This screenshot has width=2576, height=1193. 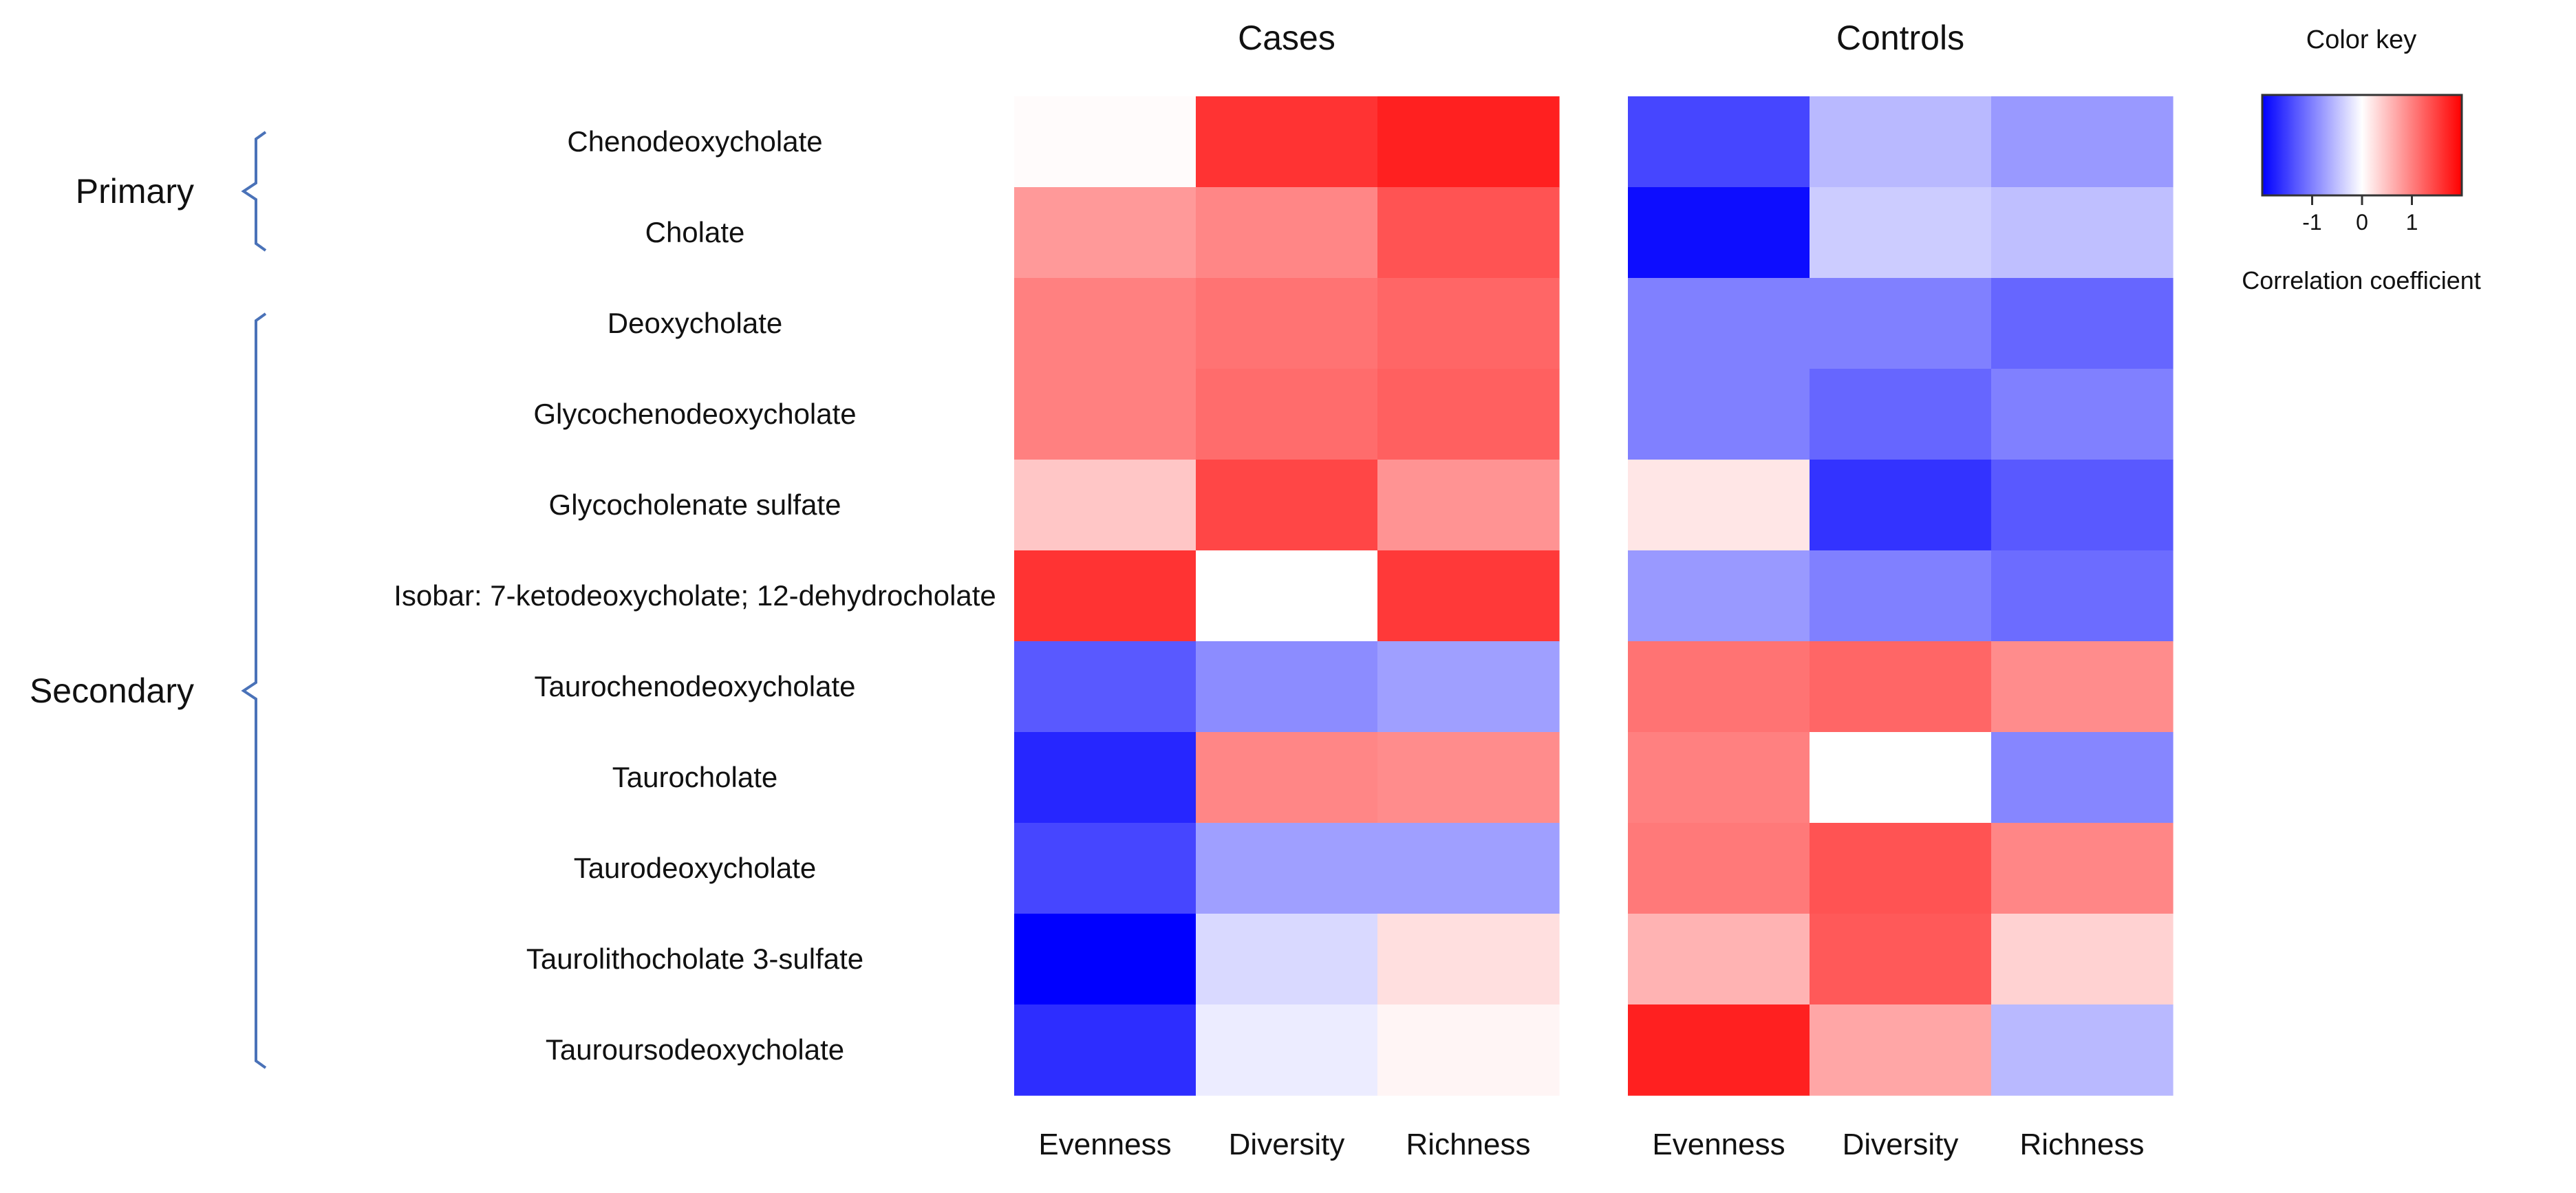 I want to click on color-key: Color key -1 0 1 Correlation coefficient, so click(x=2361, y=160).